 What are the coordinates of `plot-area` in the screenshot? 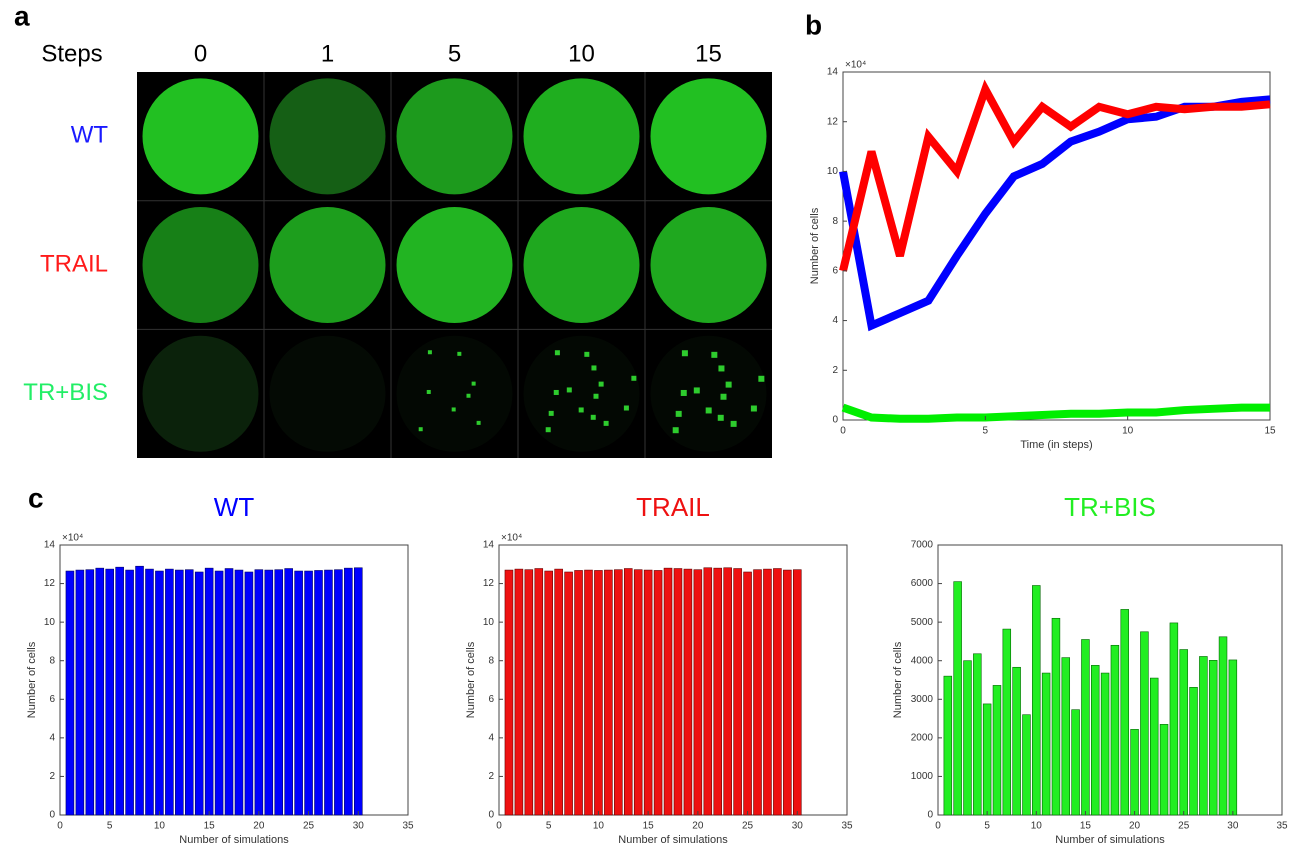 It's located at (1056, 246).